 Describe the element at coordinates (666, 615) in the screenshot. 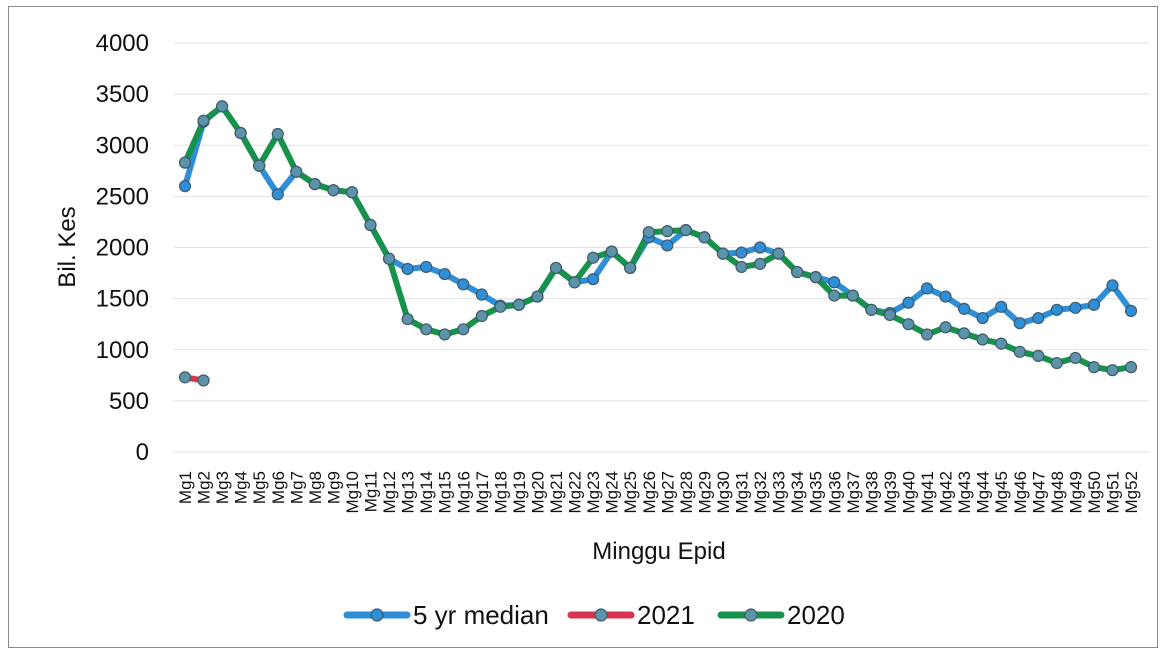

I see `legend-label: 2021` at that location.